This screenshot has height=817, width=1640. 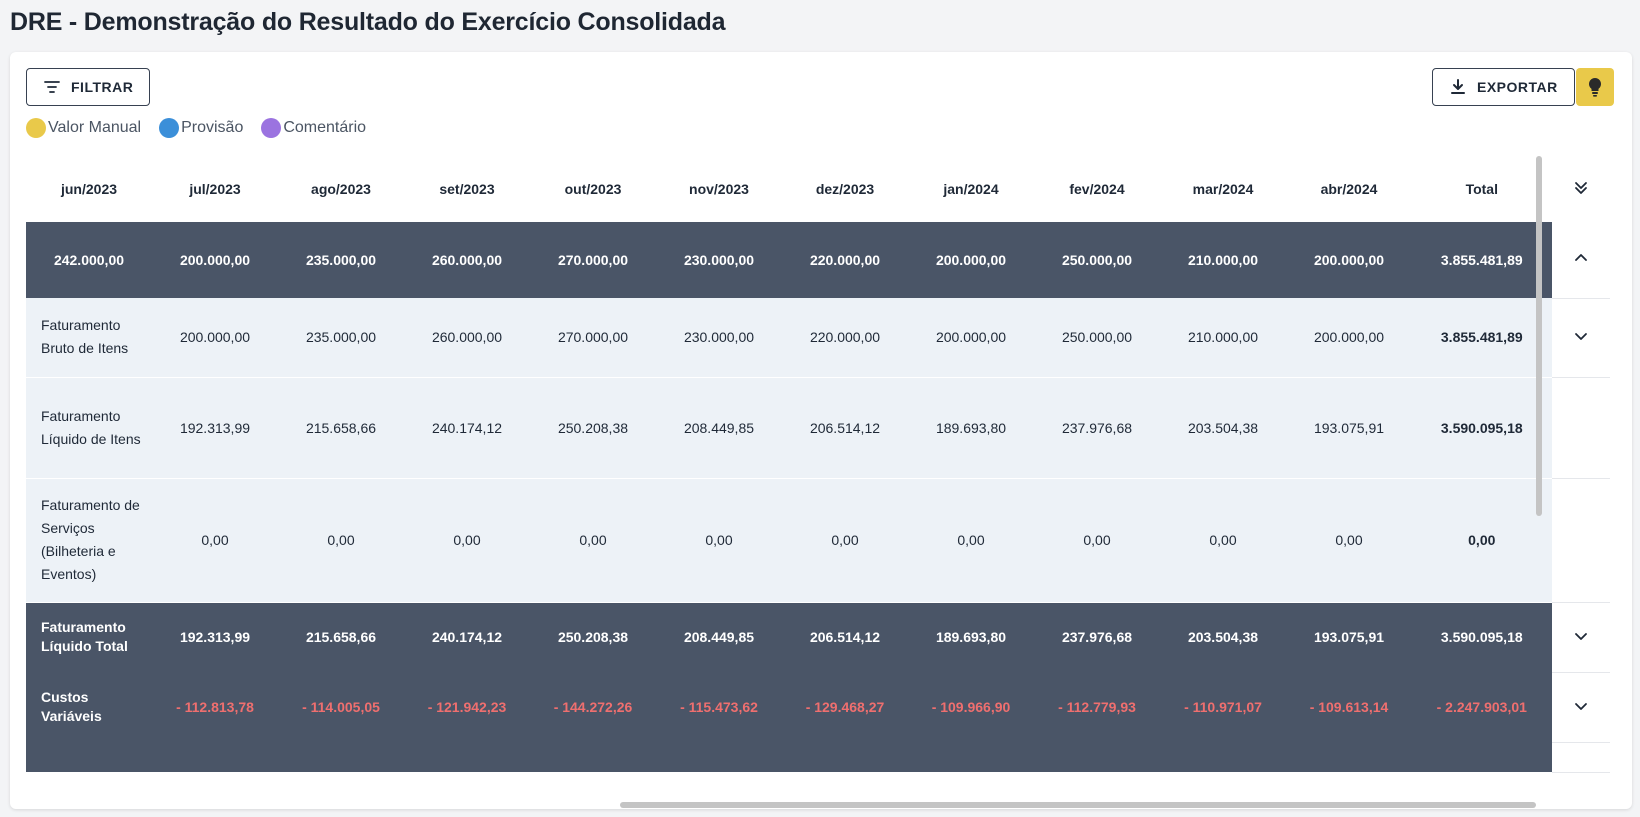 What do you see at coordinates (1097, 707) in the screenshot?
I see `cell: - 112.779,93` at bounding box center [1097, 707].